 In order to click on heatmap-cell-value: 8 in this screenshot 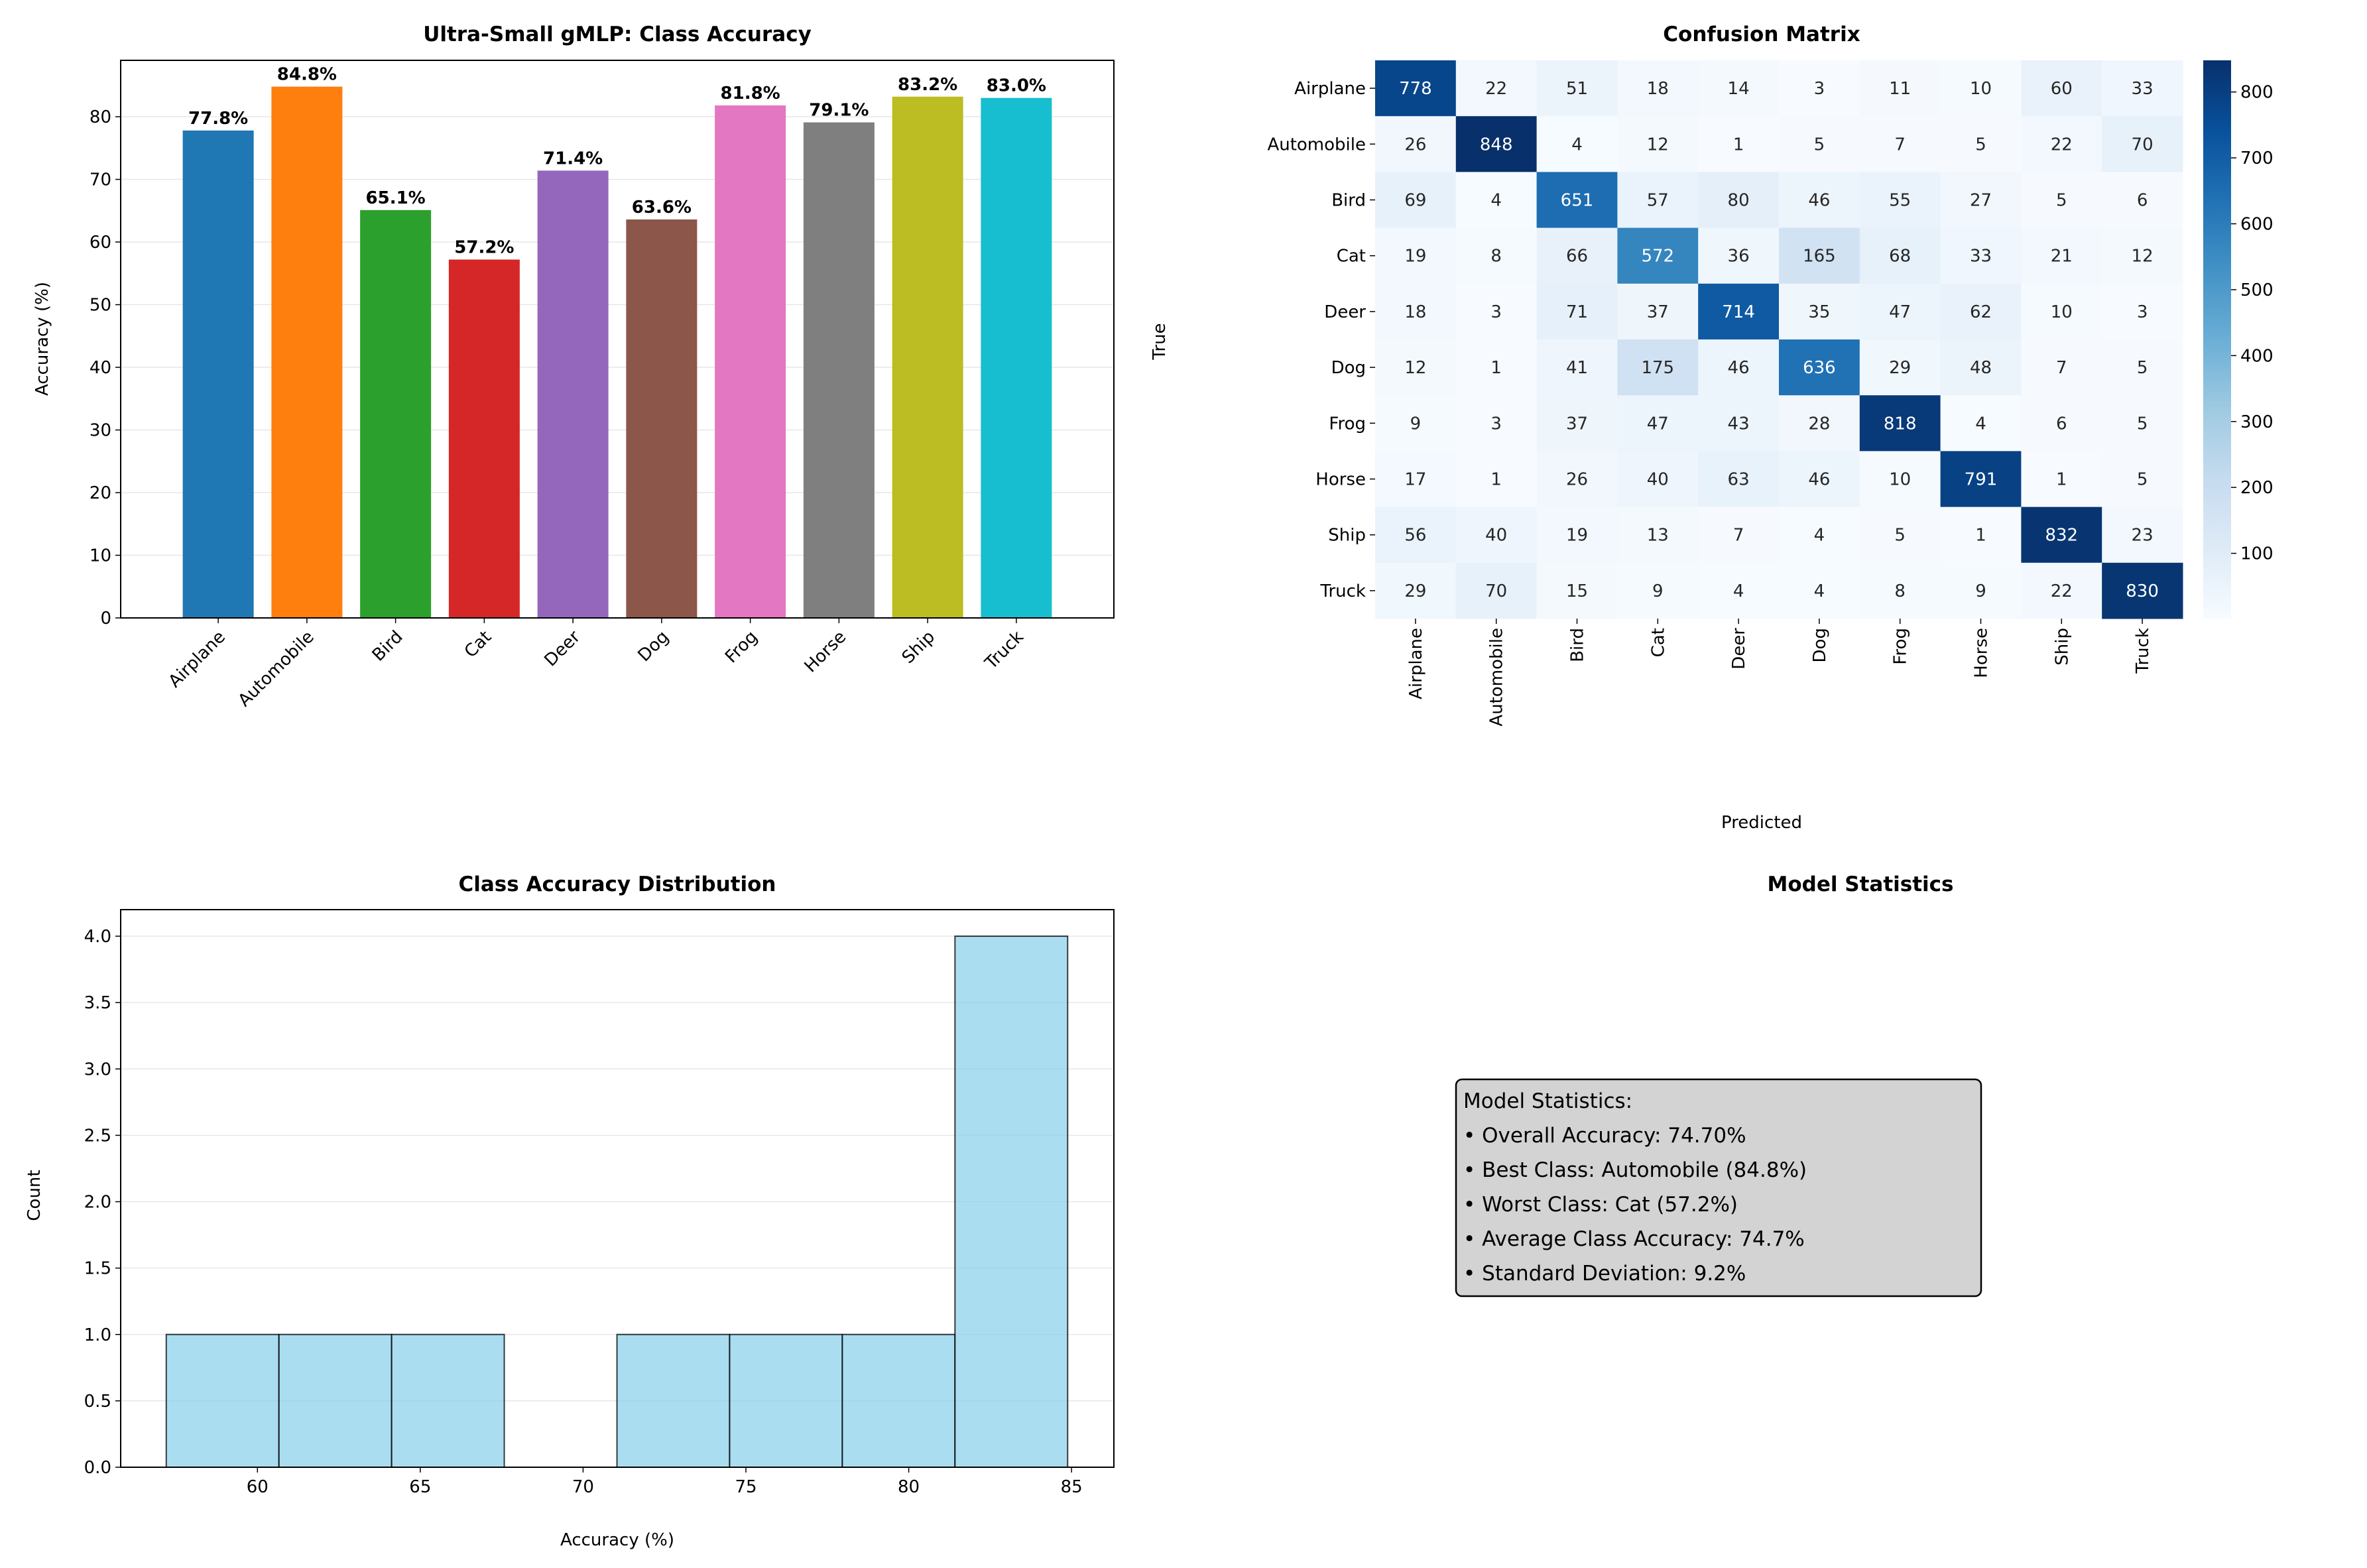, I will do `click(1900, 591)`.